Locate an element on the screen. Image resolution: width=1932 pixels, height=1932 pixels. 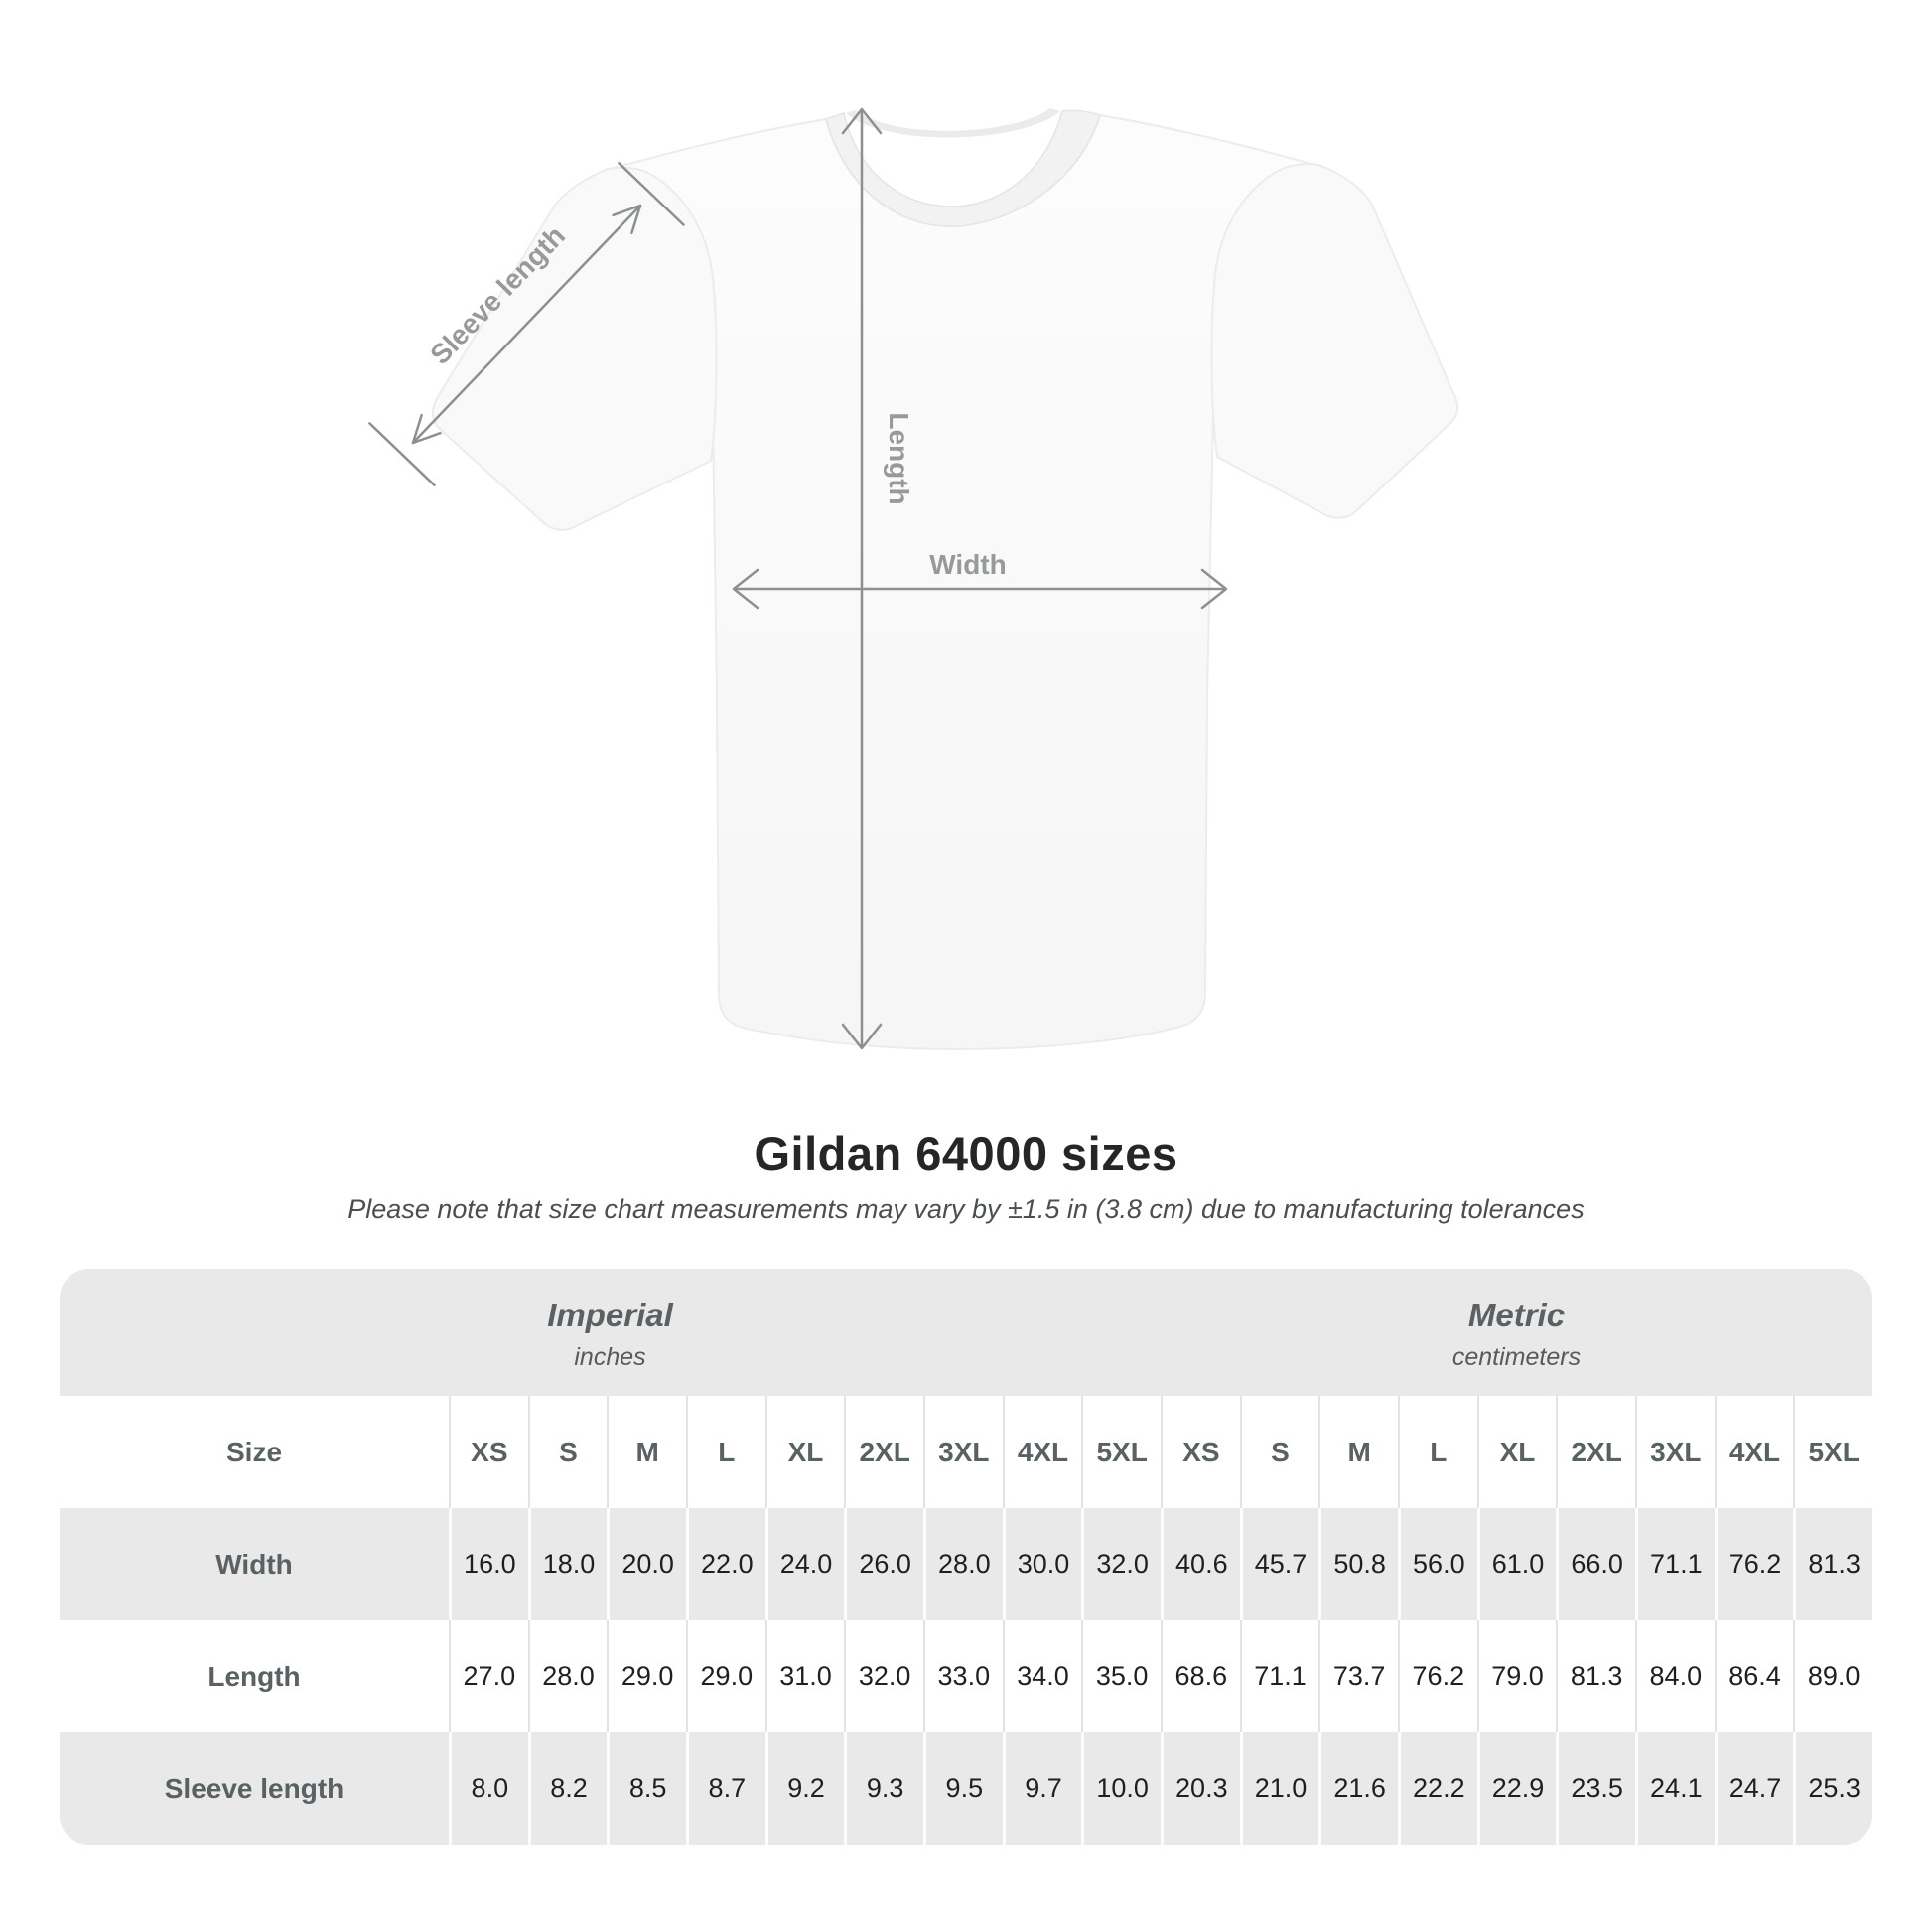
width-imperial-4xl: 30.0 is located at coordinates (1042, 1564).